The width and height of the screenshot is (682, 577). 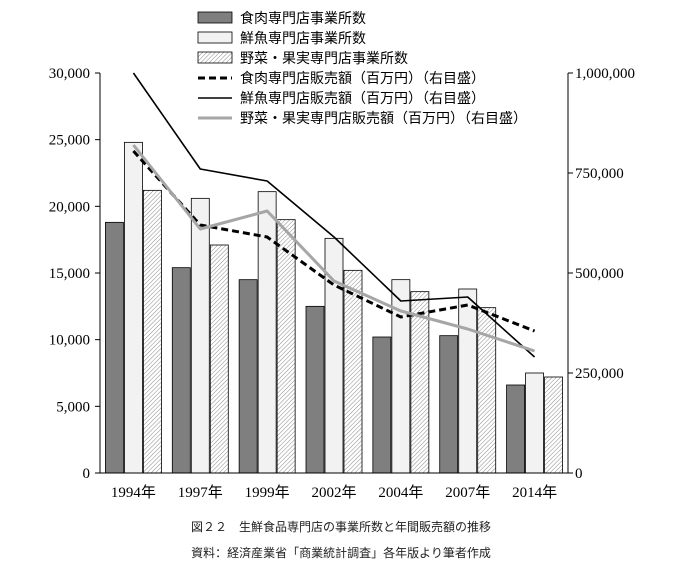 What do you see at coordinates (303, 39) in the screenshot?
I see `legend-label: 鮮魚専門店事業所数` at bounding box center [303, 39].